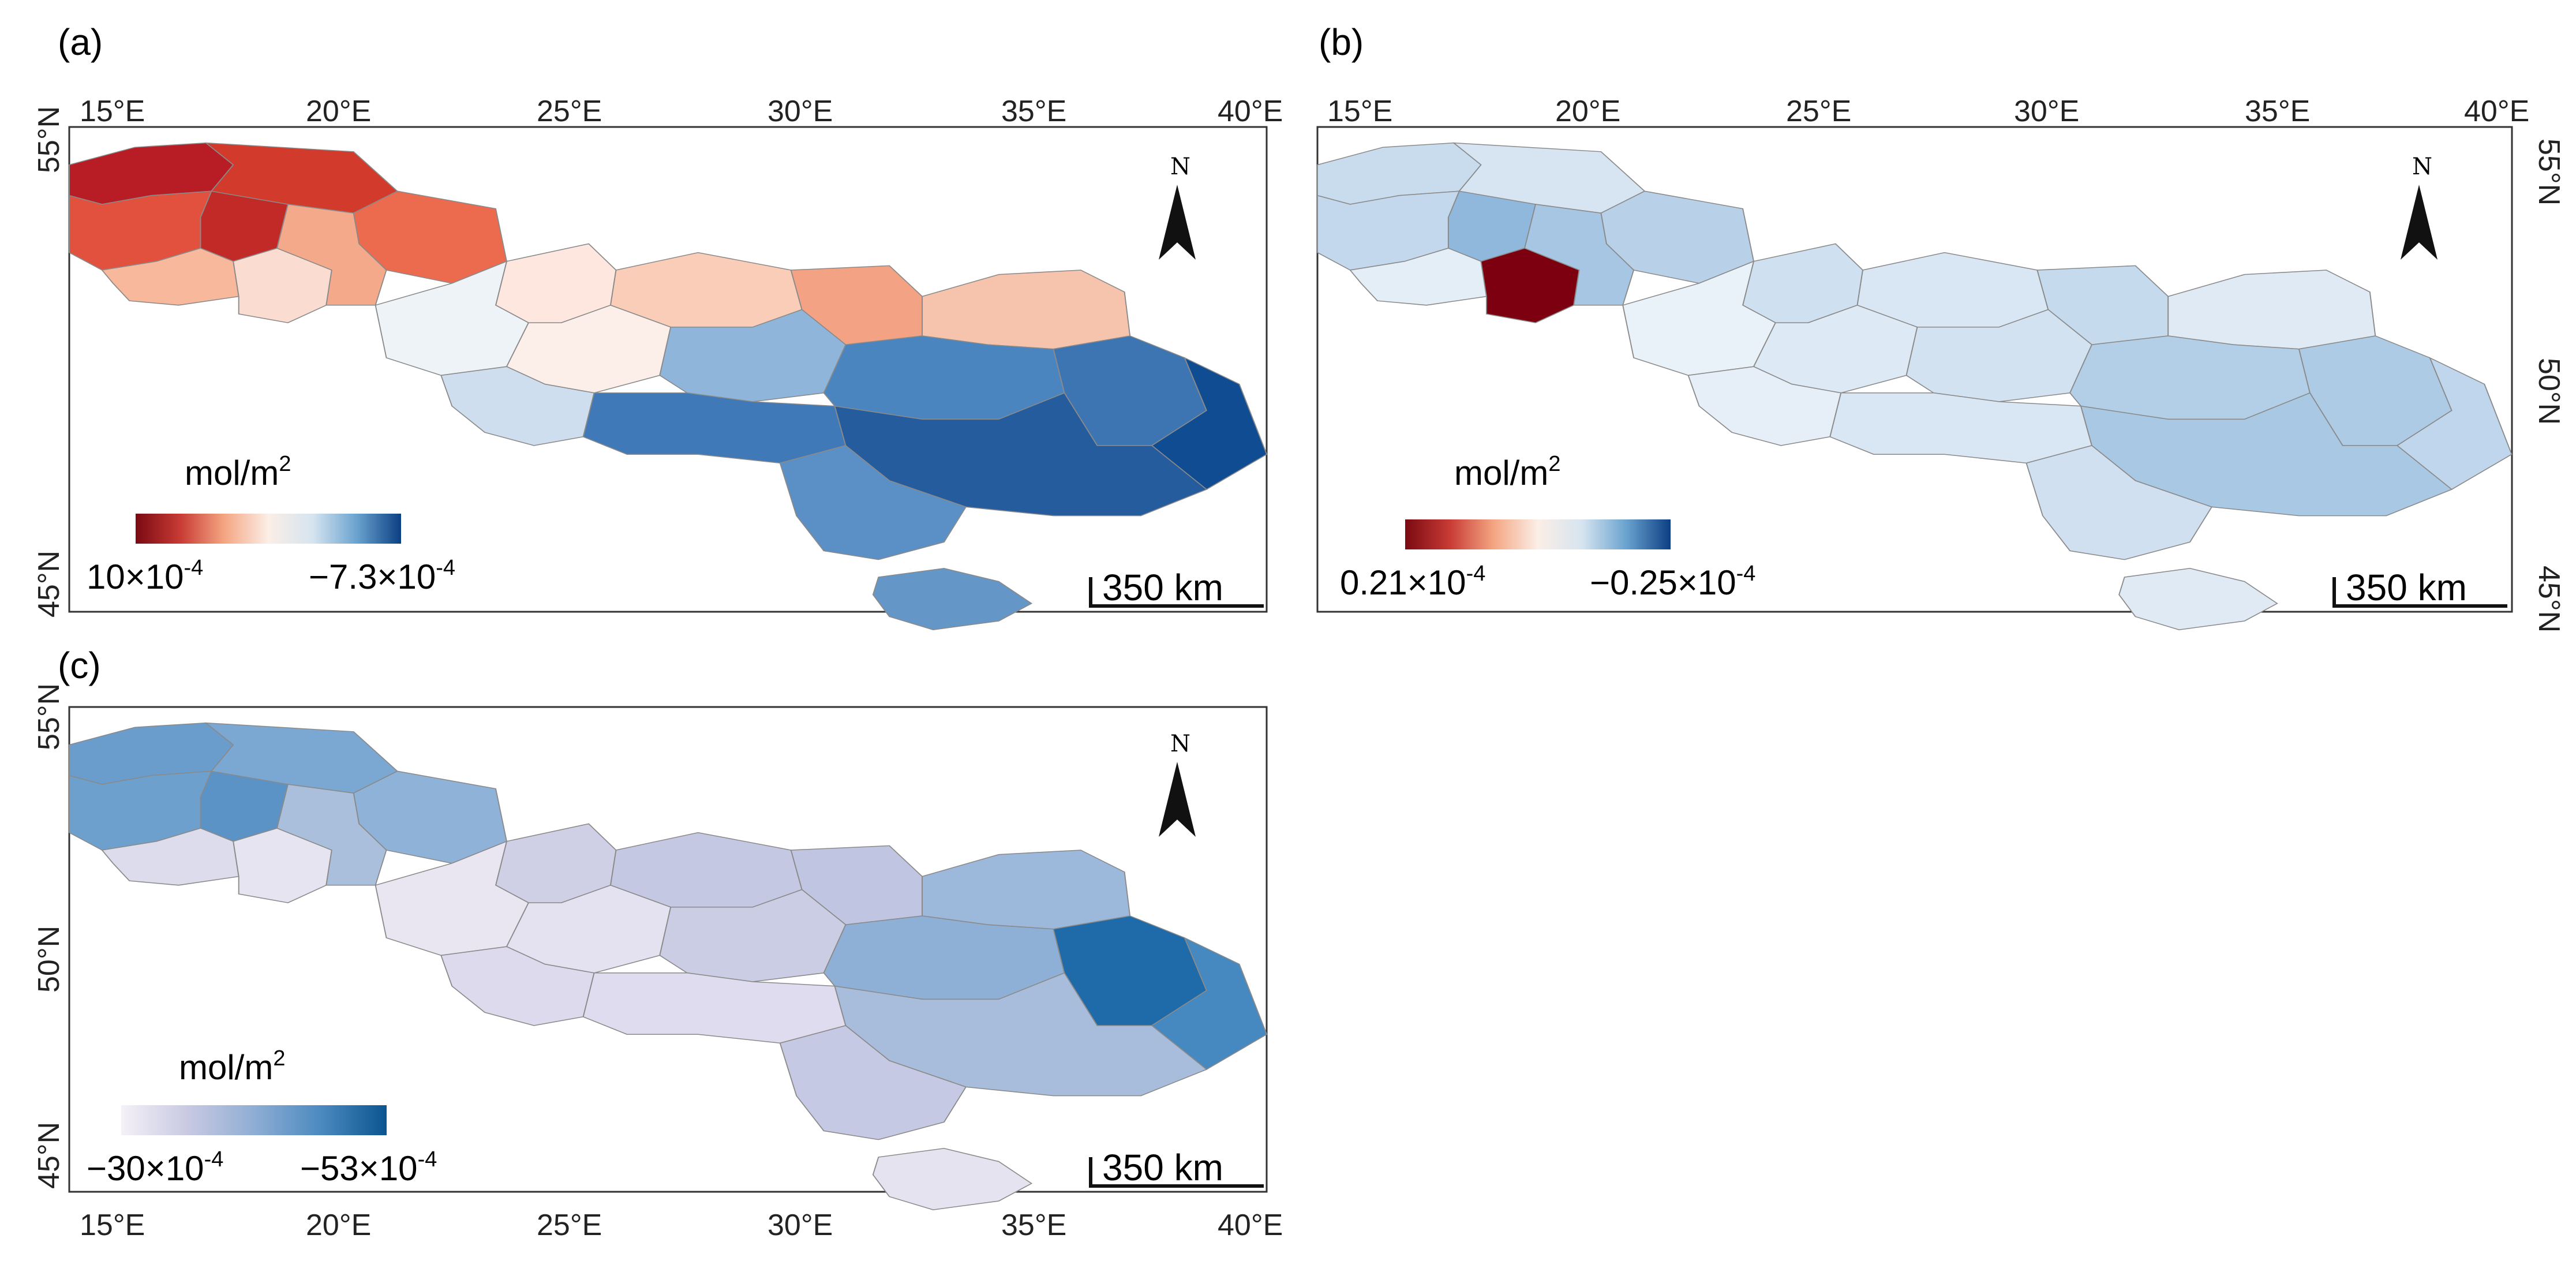 This screenshot has height=1272, width=2576. I want to click on colorbar-max-label: −7.3×10⁻⁴, so click(382, 576).